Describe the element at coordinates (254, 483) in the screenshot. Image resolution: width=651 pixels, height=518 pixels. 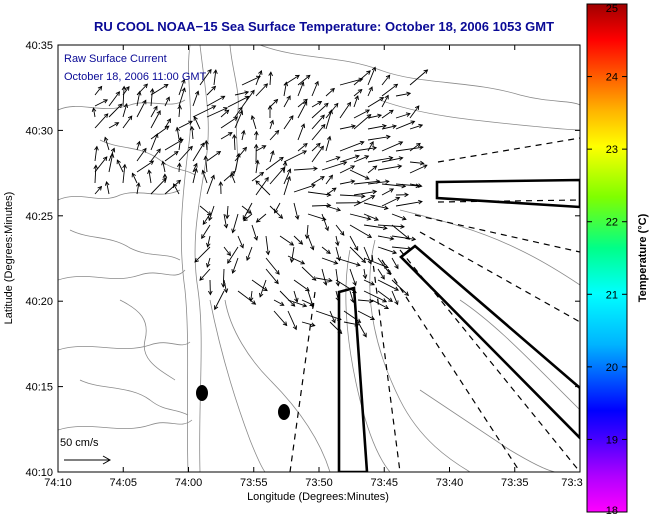
I see `x-tick-label: 73:55` at that location.